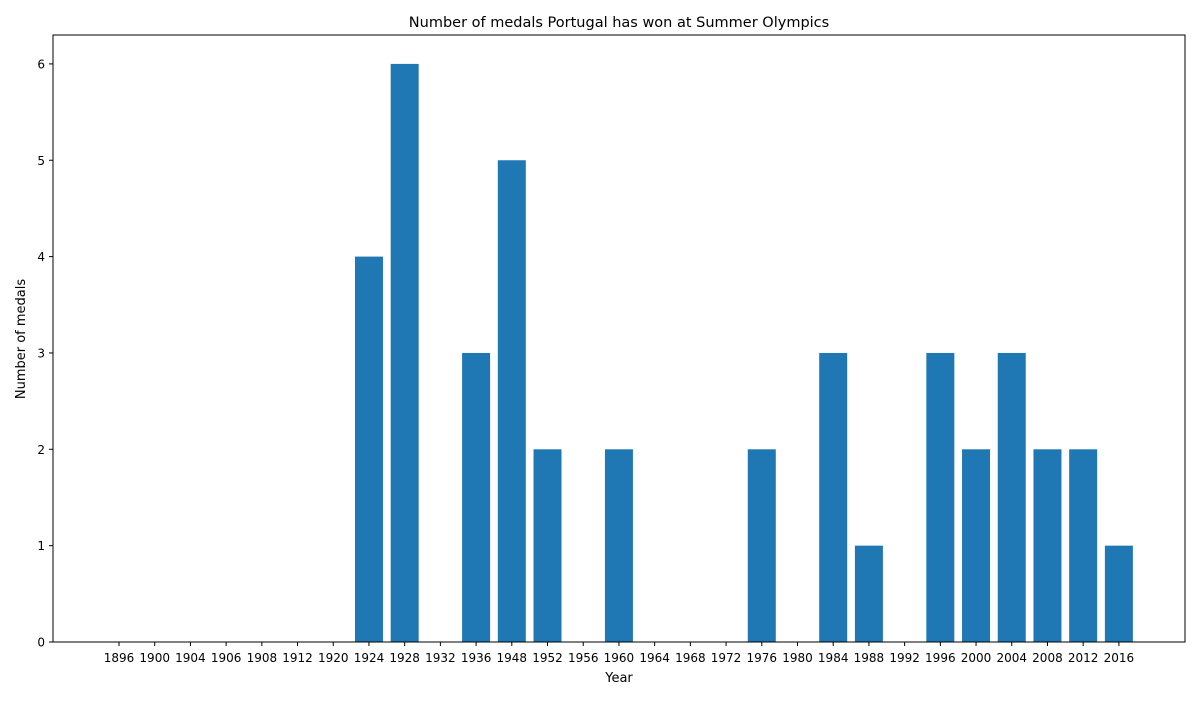 Image resolution: width=1200 pixels, height=704 pixels. What do you see at coordinates (21, 339) in the screenshot?
I see `y-axis-label: Number of medals` at bounding box center [21, 339].